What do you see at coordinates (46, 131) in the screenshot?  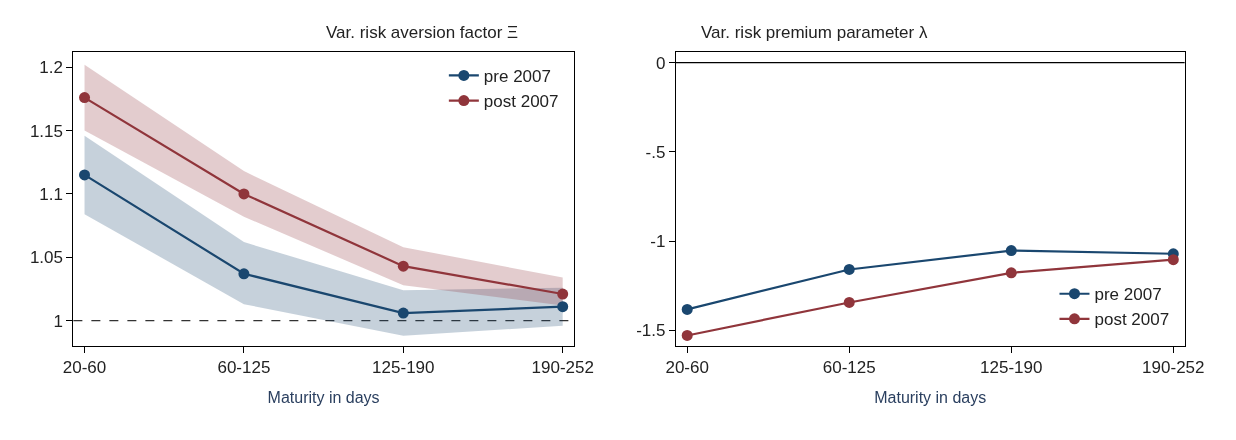 I see `y-tick-label: 1.15` at bounding box center [46, 131].